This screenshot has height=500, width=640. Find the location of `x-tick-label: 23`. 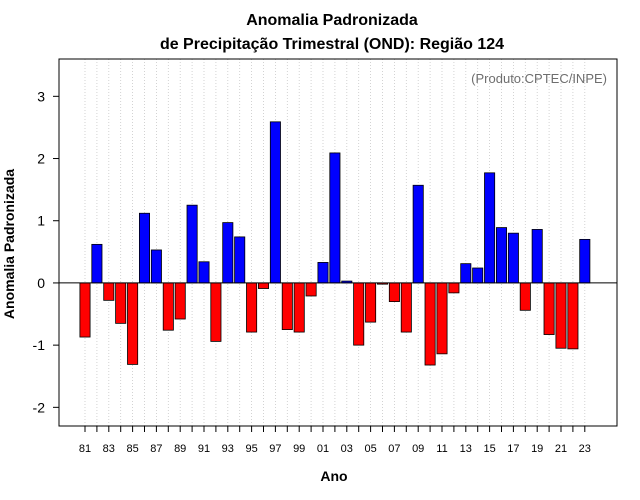

x-tick-label: 23 is located at coordinates (585, 449).